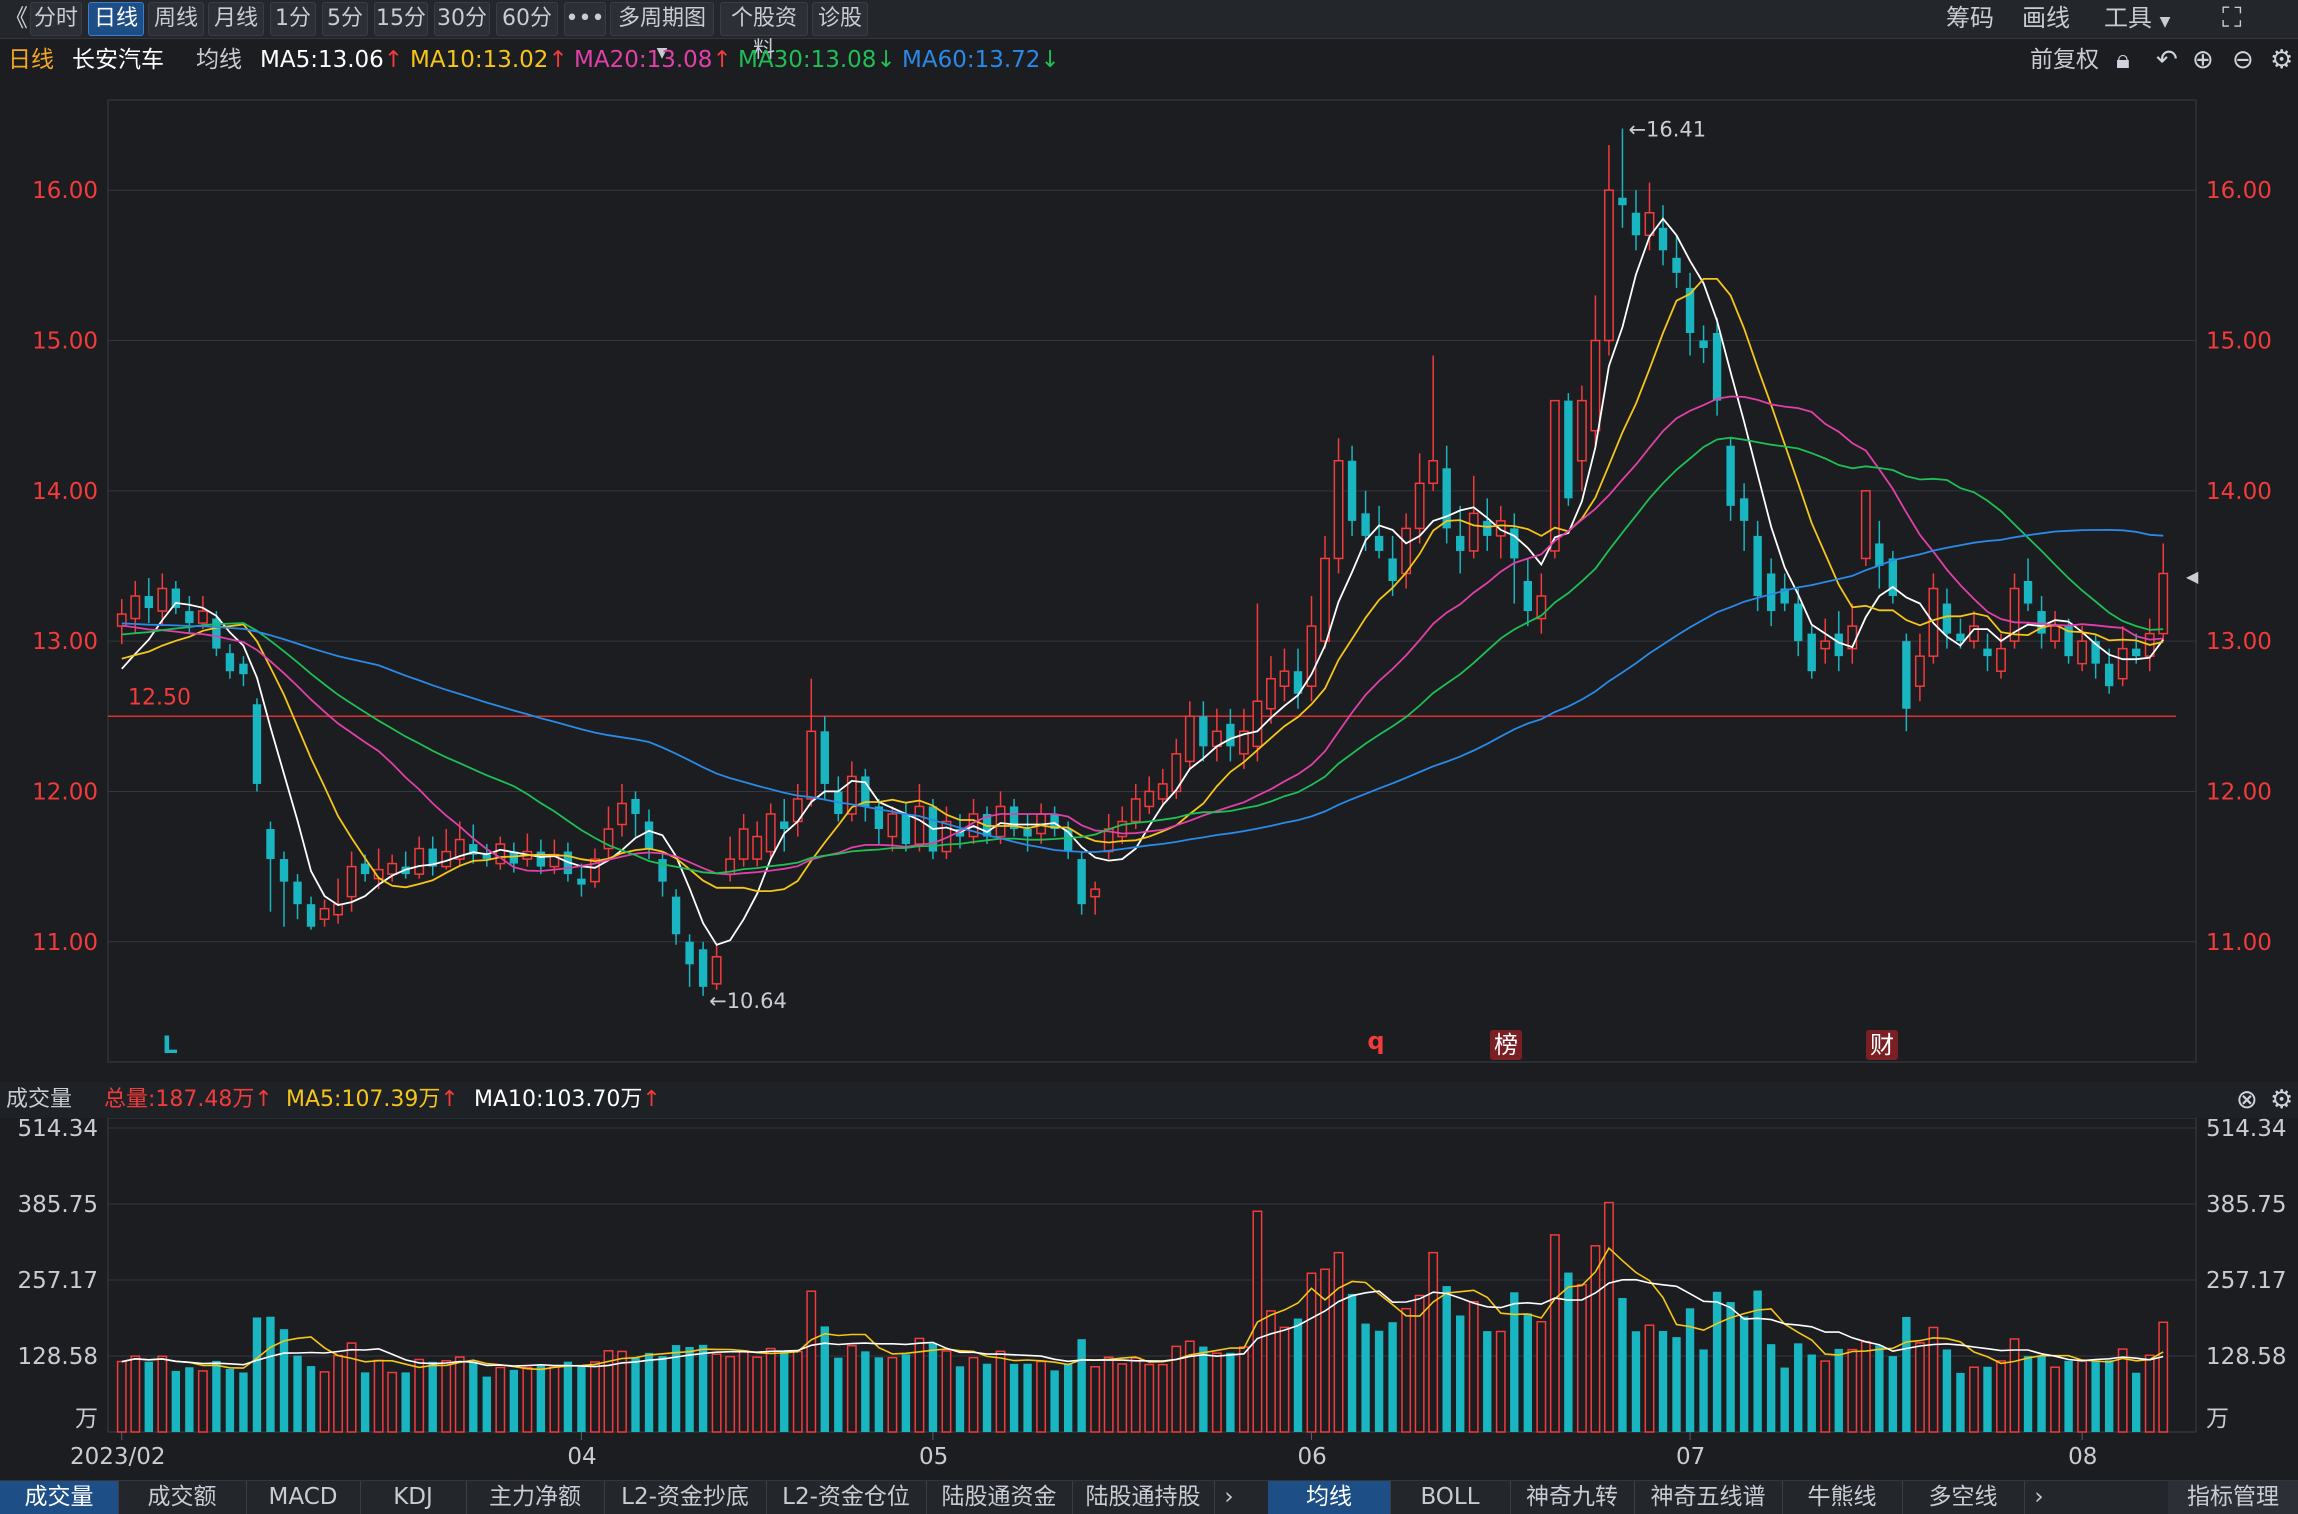  I want to click on ma30-value: MA30:13.08↓, so click(817, 60).